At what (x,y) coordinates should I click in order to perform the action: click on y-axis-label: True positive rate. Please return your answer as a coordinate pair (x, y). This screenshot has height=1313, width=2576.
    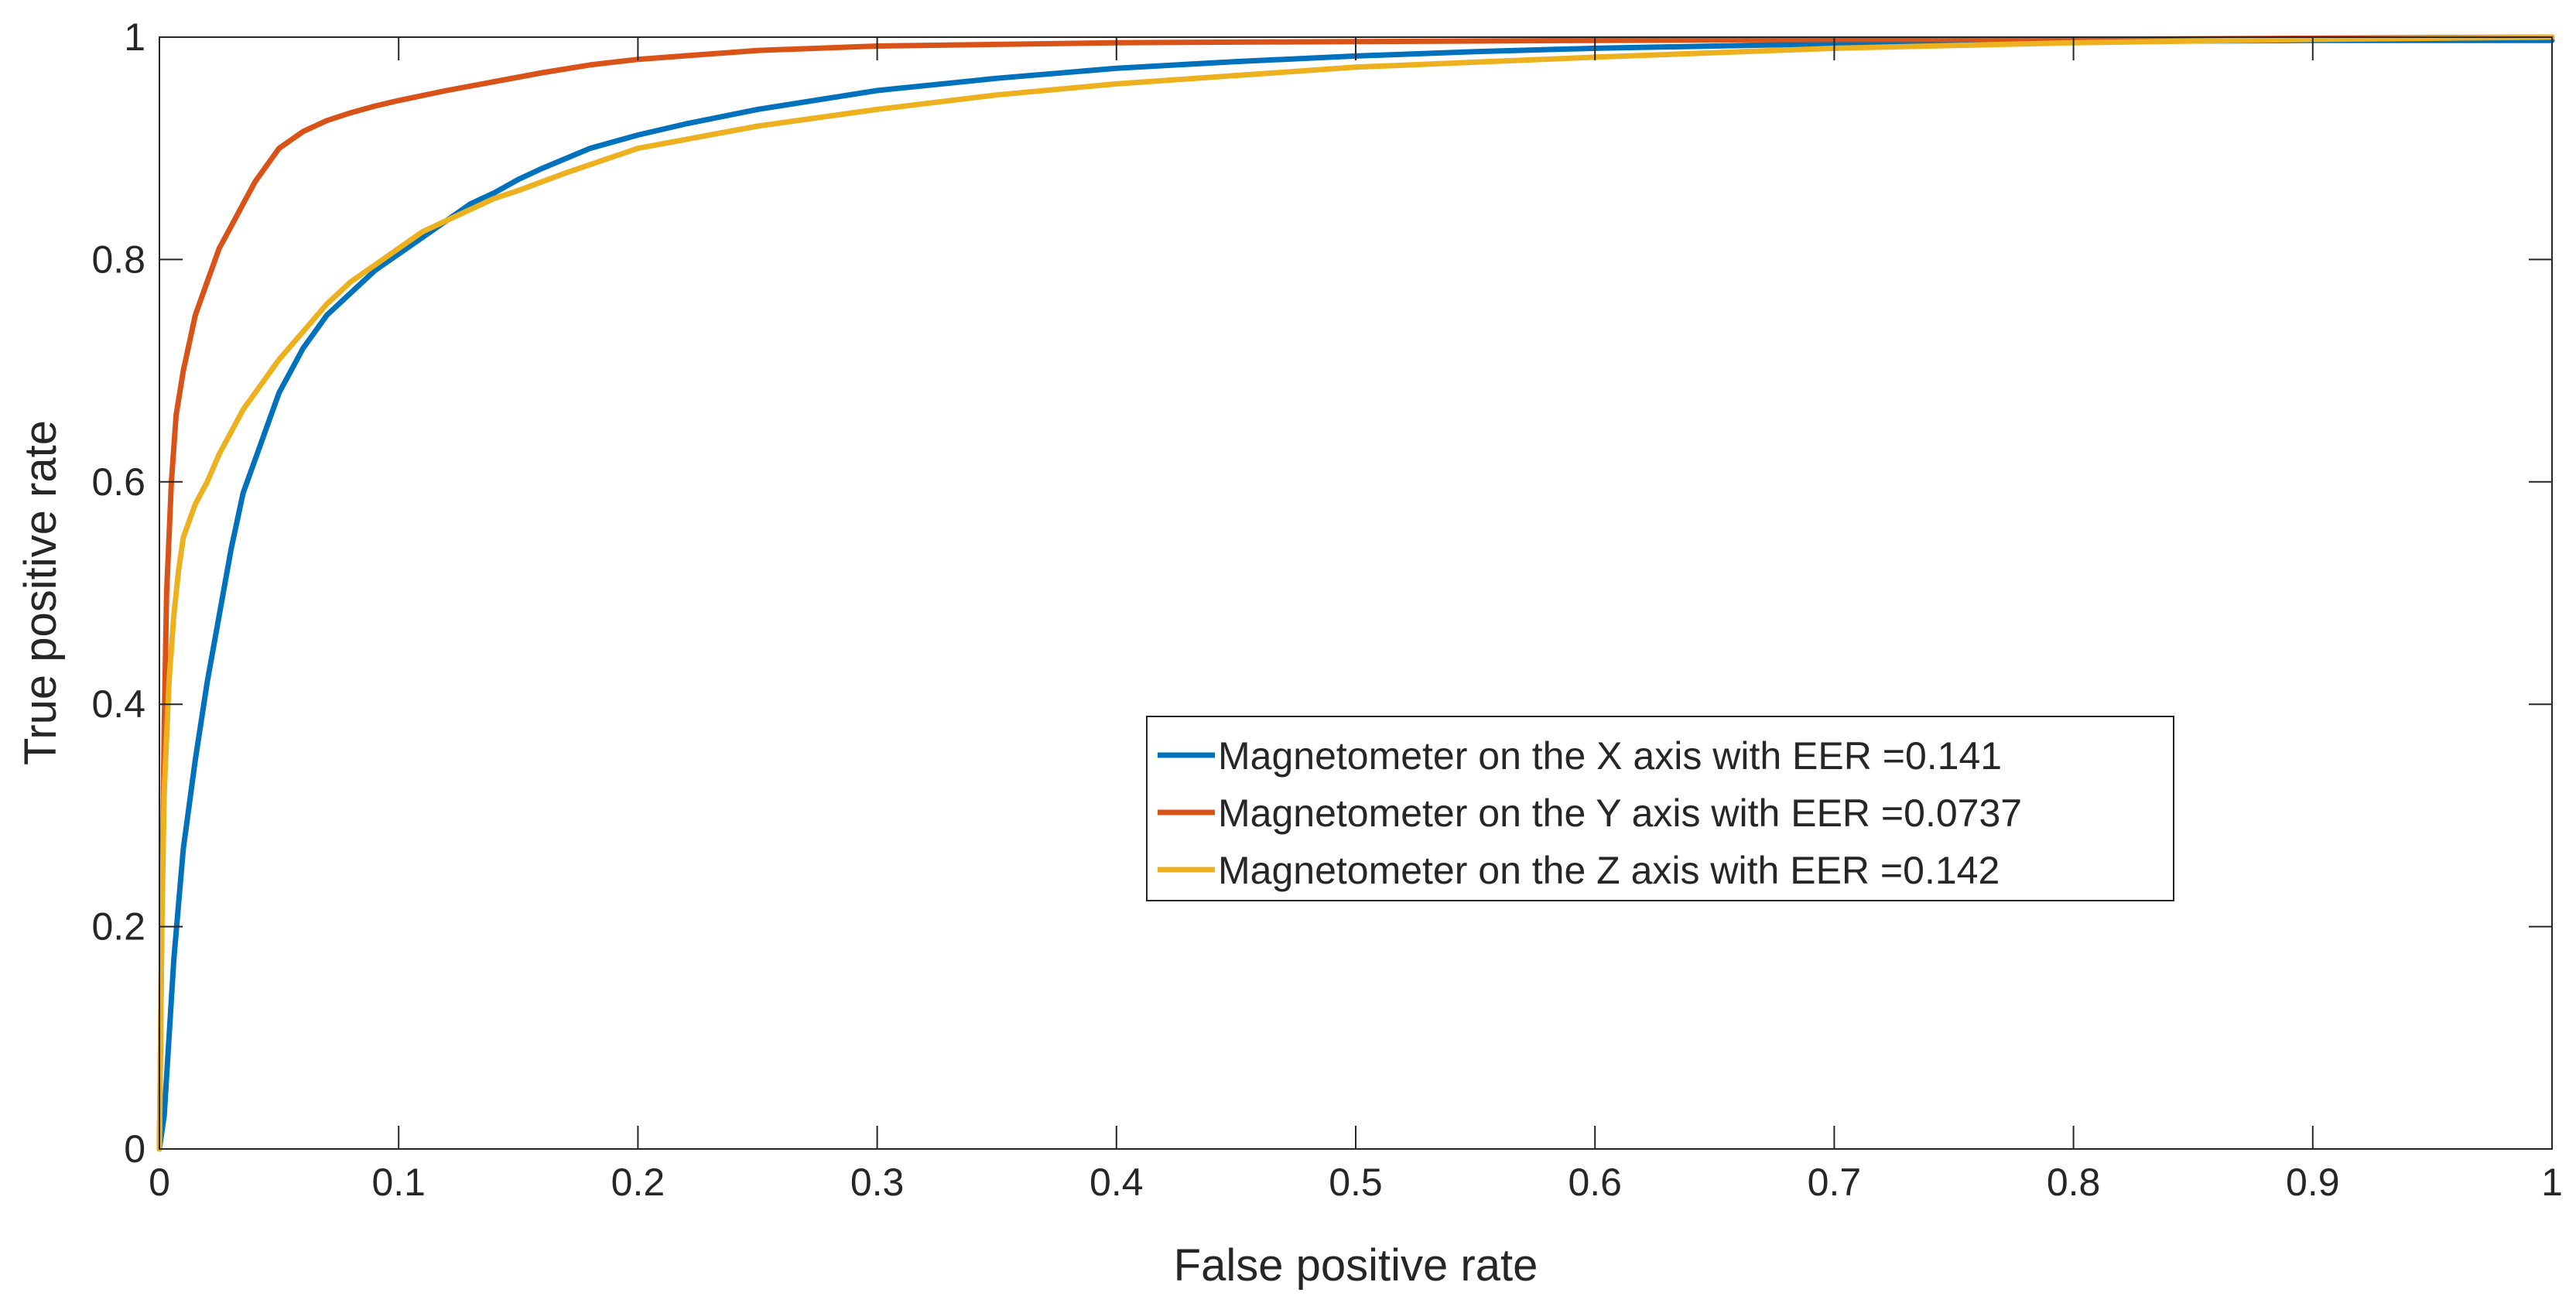
    Looking at the image, I should click on (41, 592).